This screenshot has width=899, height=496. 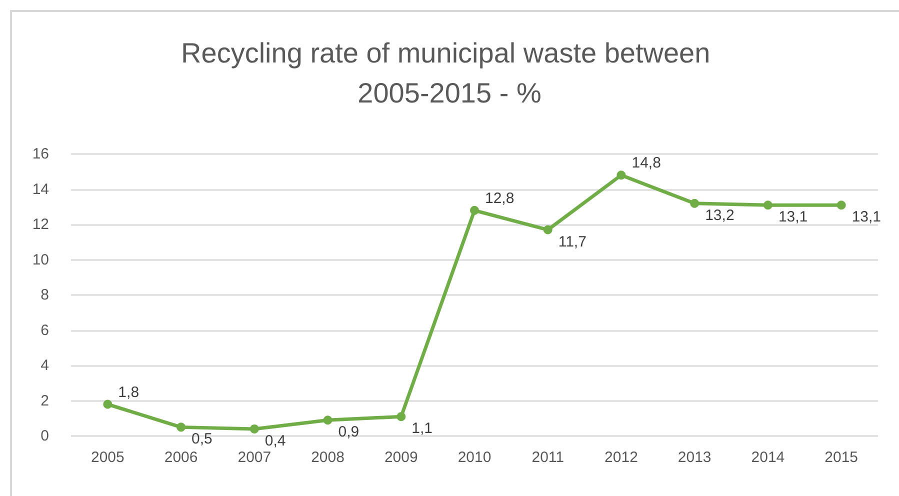 I want to click on y-tick-label: 16, so click(x=40, y=154).